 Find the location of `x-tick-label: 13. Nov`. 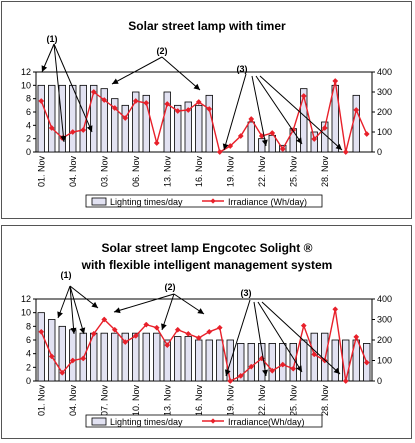

x-tick-label: 13. Nov is located at coordinates (167, 401).